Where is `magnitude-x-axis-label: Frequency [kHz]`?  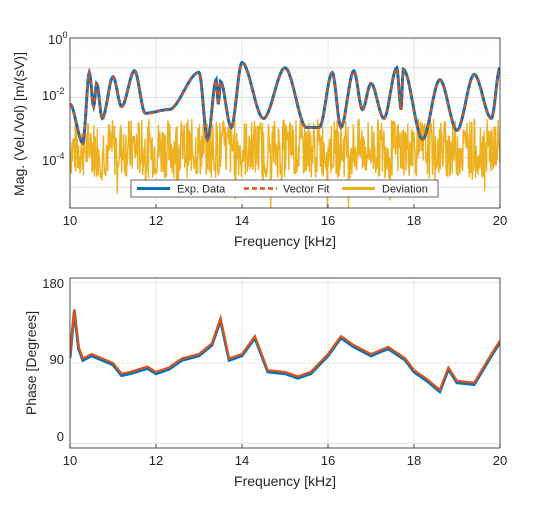
magnitude-x-axis-label: Frequency [kHz] is located at coordinates (285, 241).